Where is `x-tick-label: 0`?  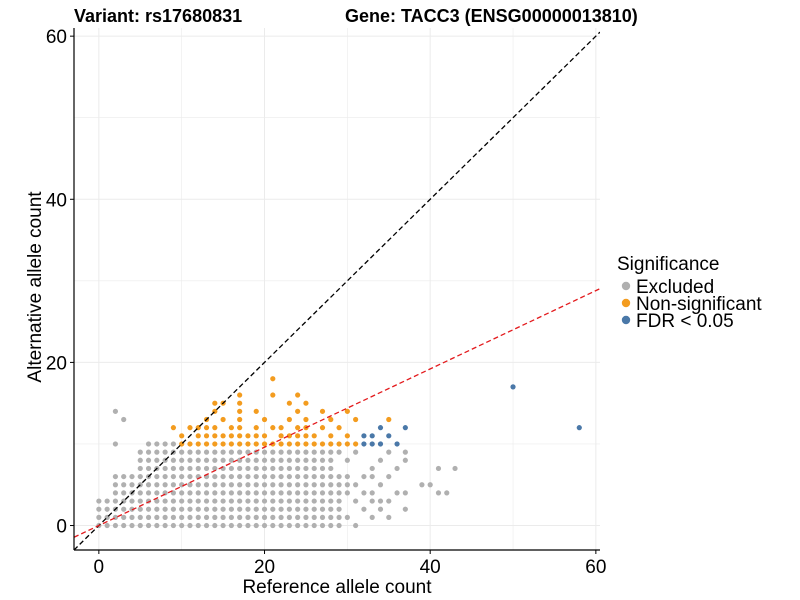
x-tick-label: 0 is located at coordinates (99, 567).